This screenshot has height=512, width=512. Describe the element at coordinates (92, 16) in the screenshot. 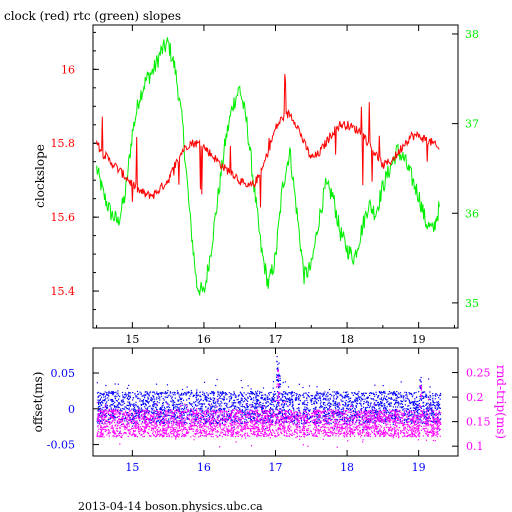

I see `chart-title: clock (red) rtc (green) slopes` at that location.